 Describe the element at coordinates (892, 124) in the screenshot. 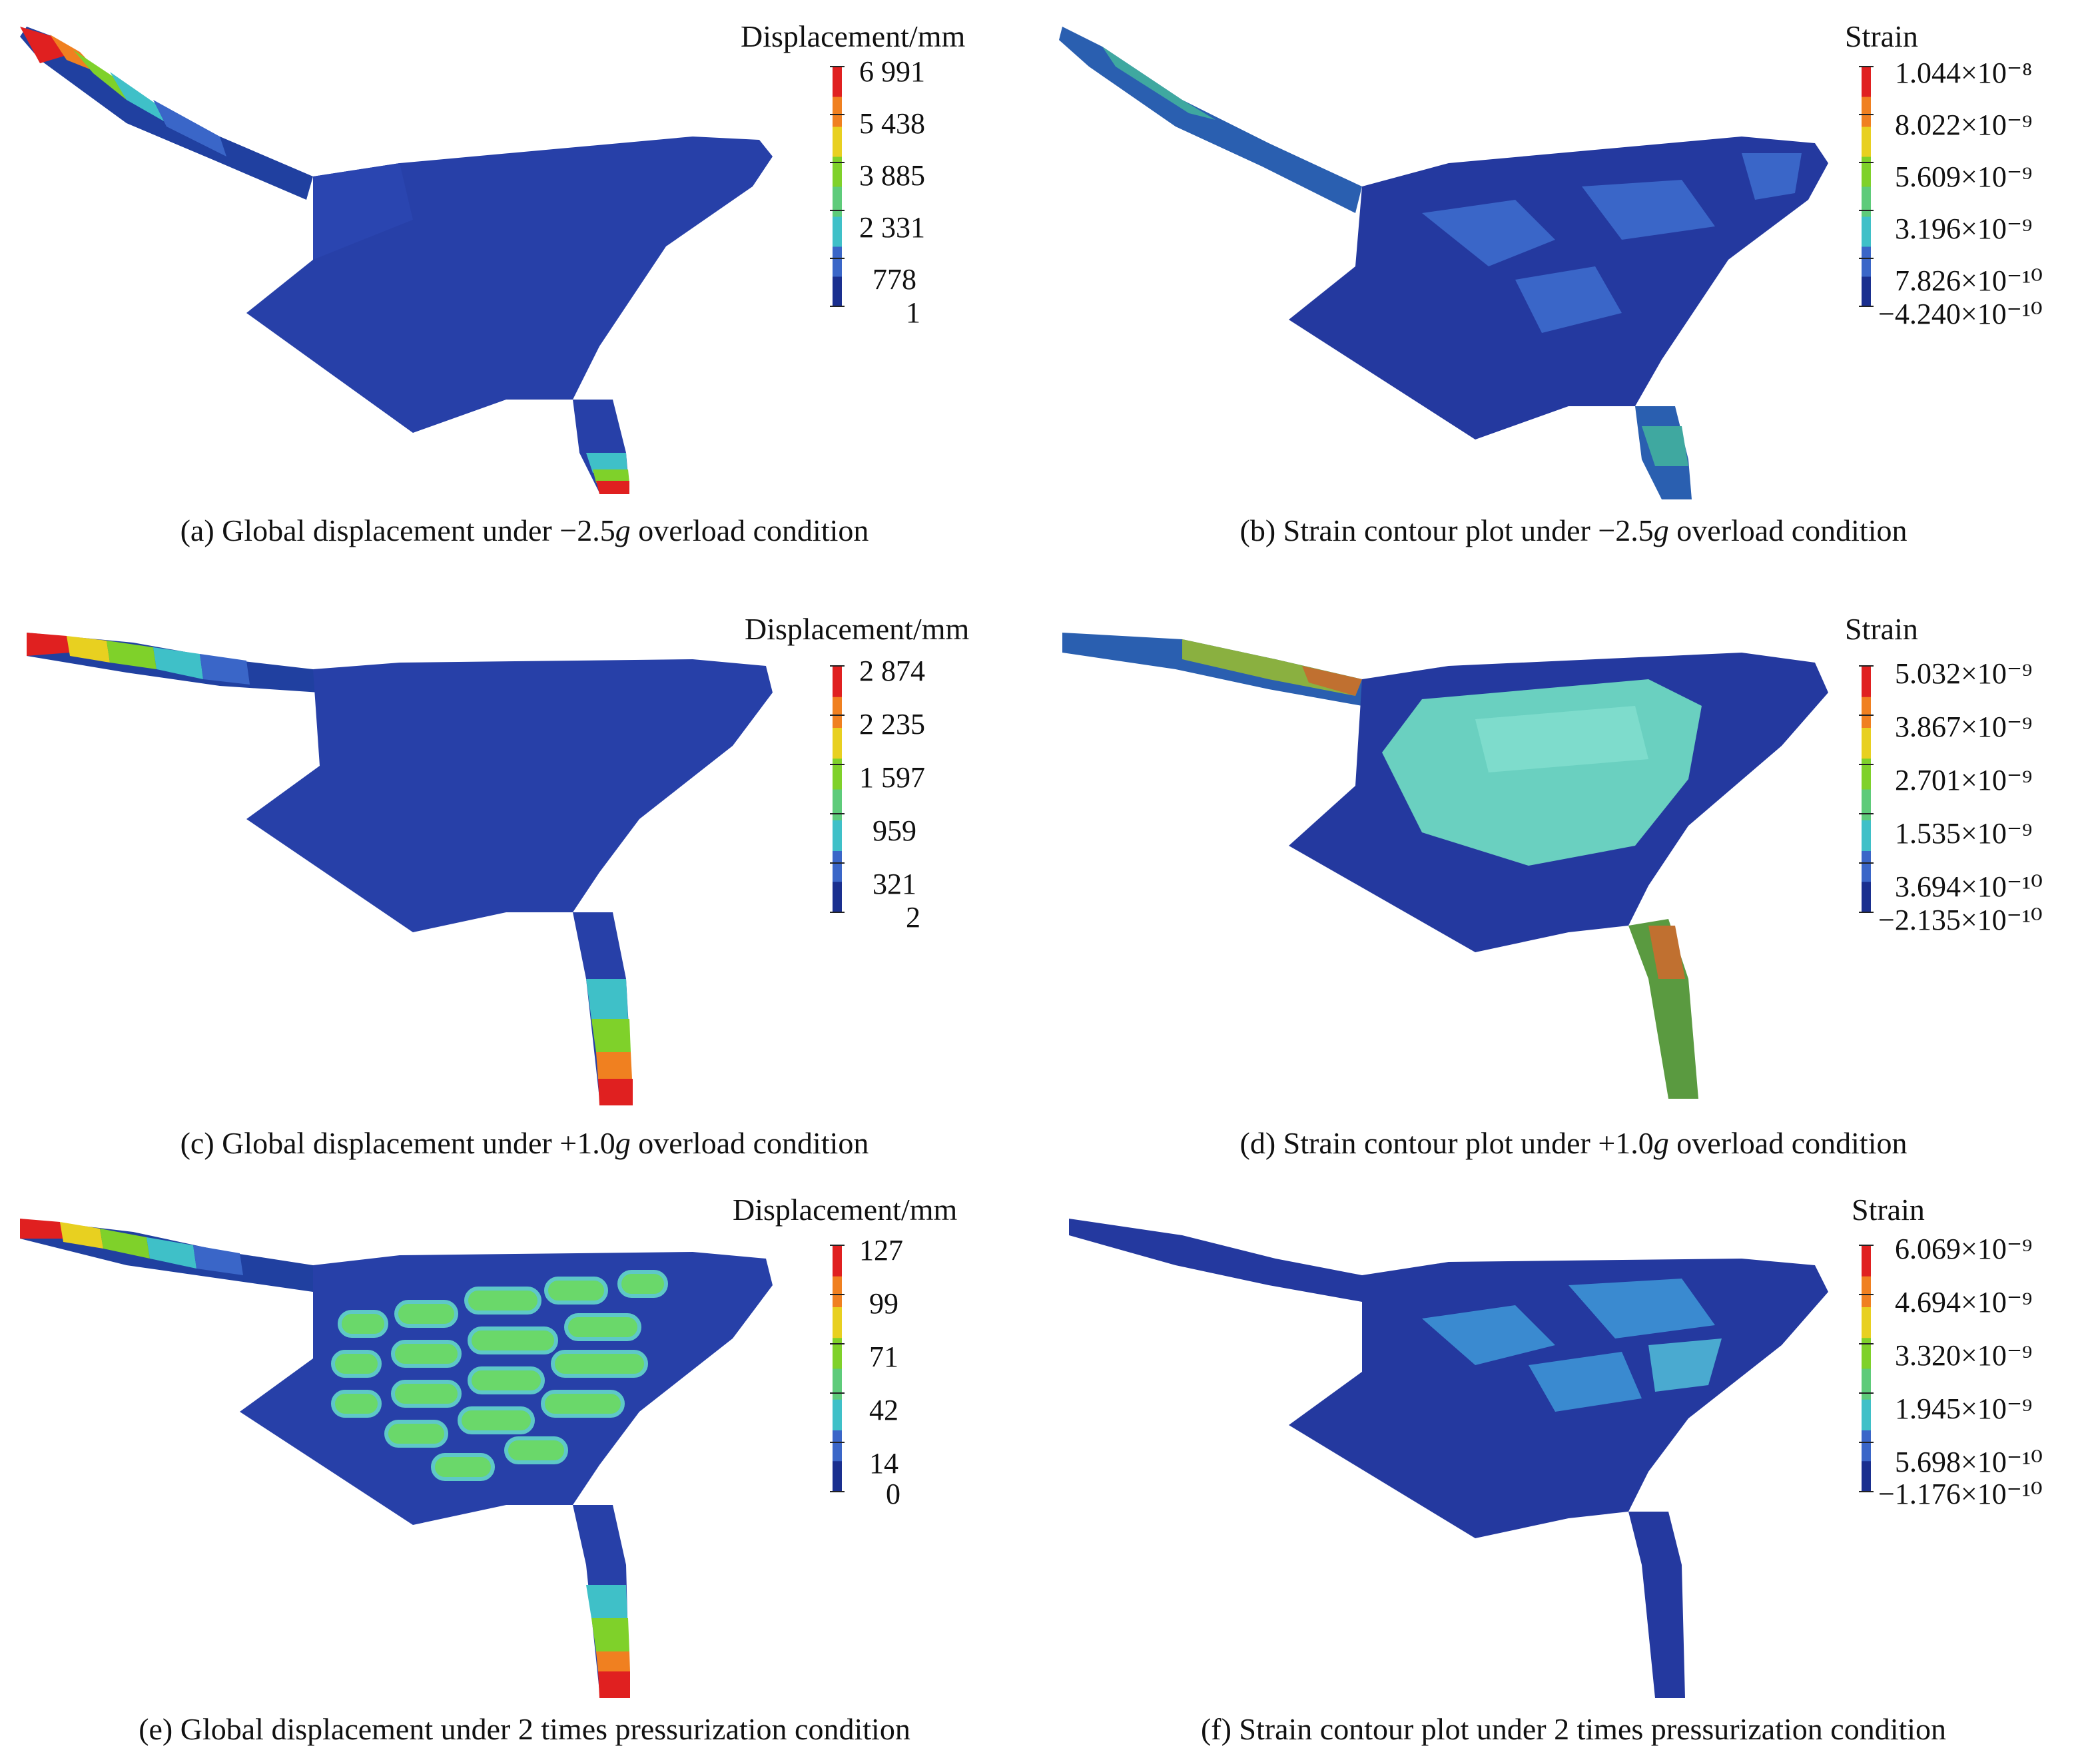

I see `tick-label: 5 438` at that location.